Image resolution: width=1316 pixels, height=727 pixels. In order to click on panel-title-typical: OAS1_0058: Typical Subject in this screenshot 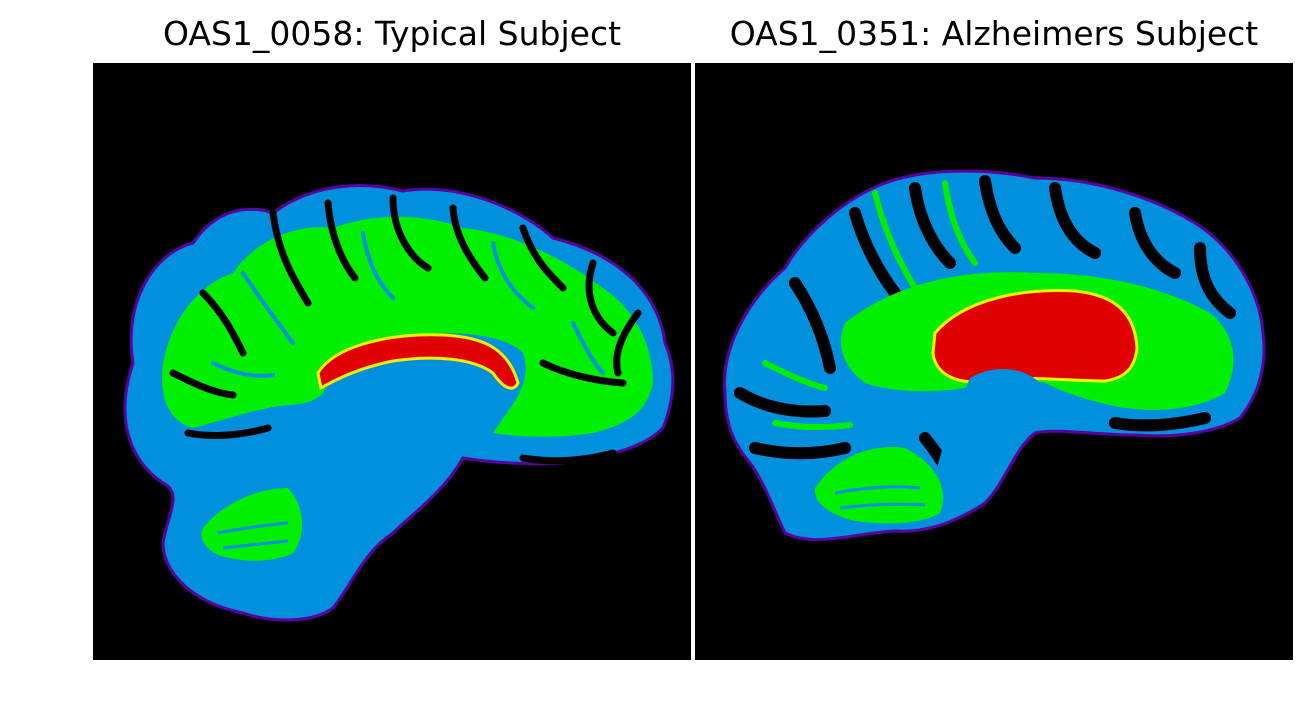, I will do `click(392, 33)`.